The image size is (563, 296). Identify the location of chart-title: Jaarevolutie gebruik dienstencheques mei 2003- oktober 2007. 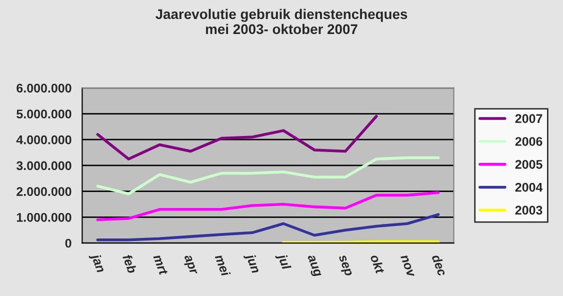
(282, 21).